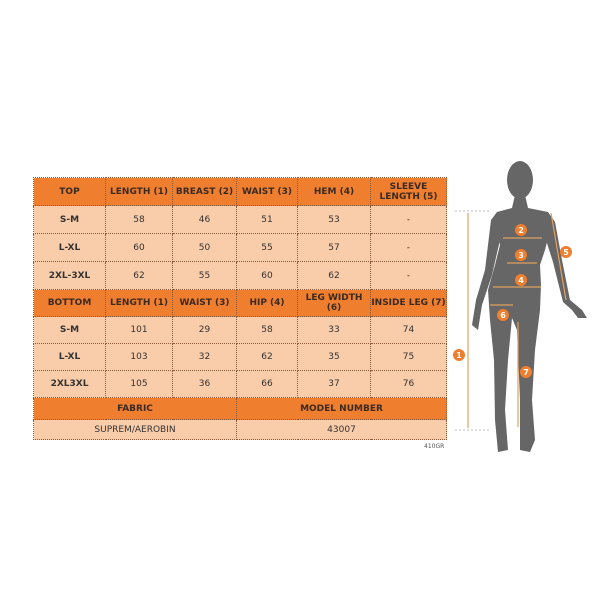  Describe the element at coordinates (334, 330) in the screenshot. I see `cell: 33` at that location.